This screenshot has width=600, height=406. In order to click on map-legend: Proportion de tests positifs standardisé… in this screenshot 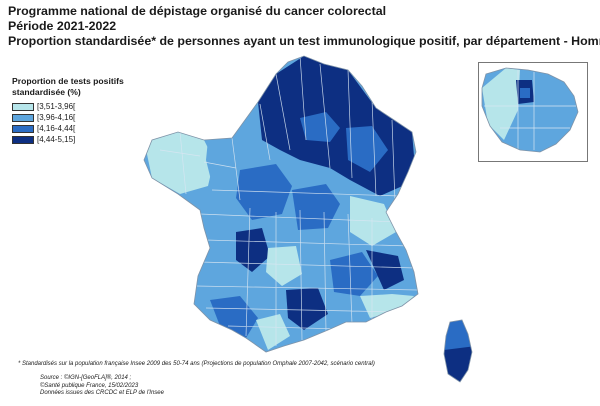, I will do `click(82, 110)`.